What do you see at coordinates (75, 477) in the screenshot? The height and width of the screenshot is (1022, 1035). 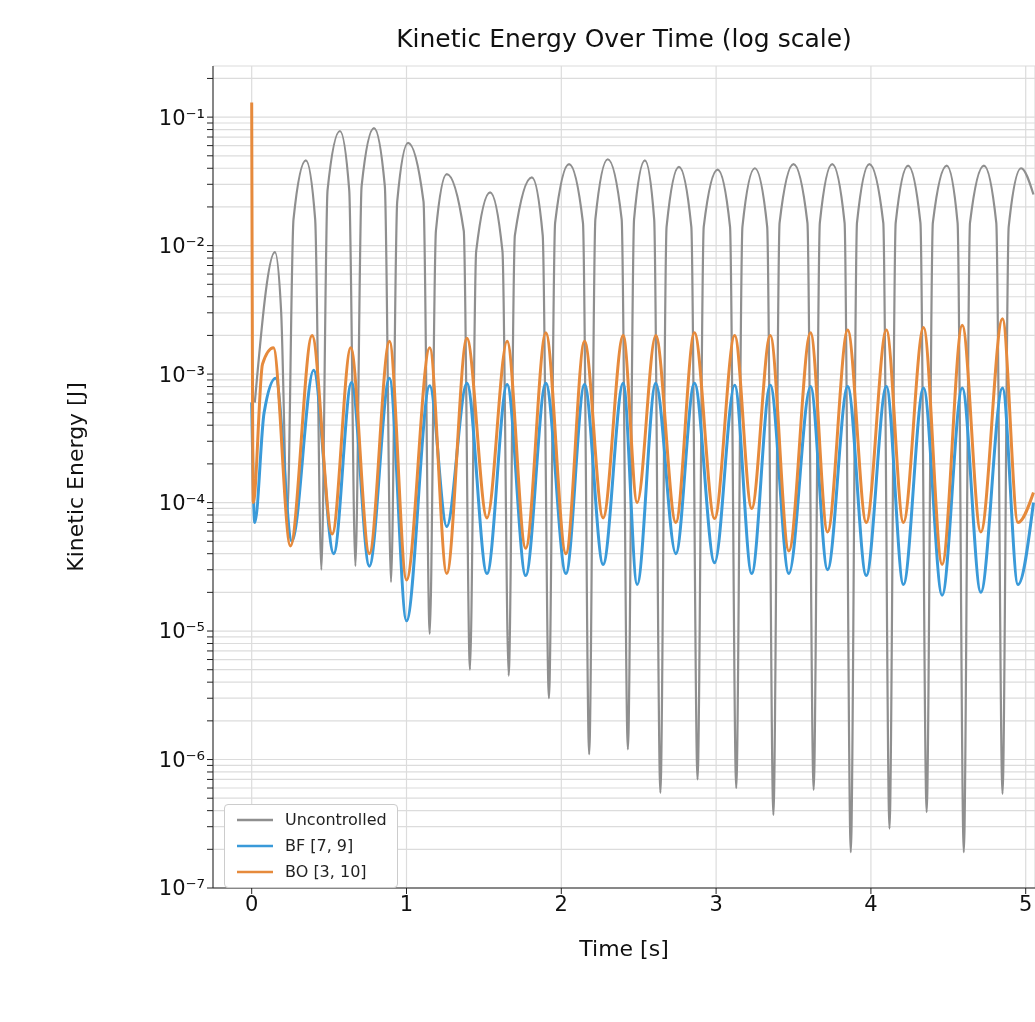 I see `y-axis-title: Kinetic Energy [J]` at bounding box center [75, 477].